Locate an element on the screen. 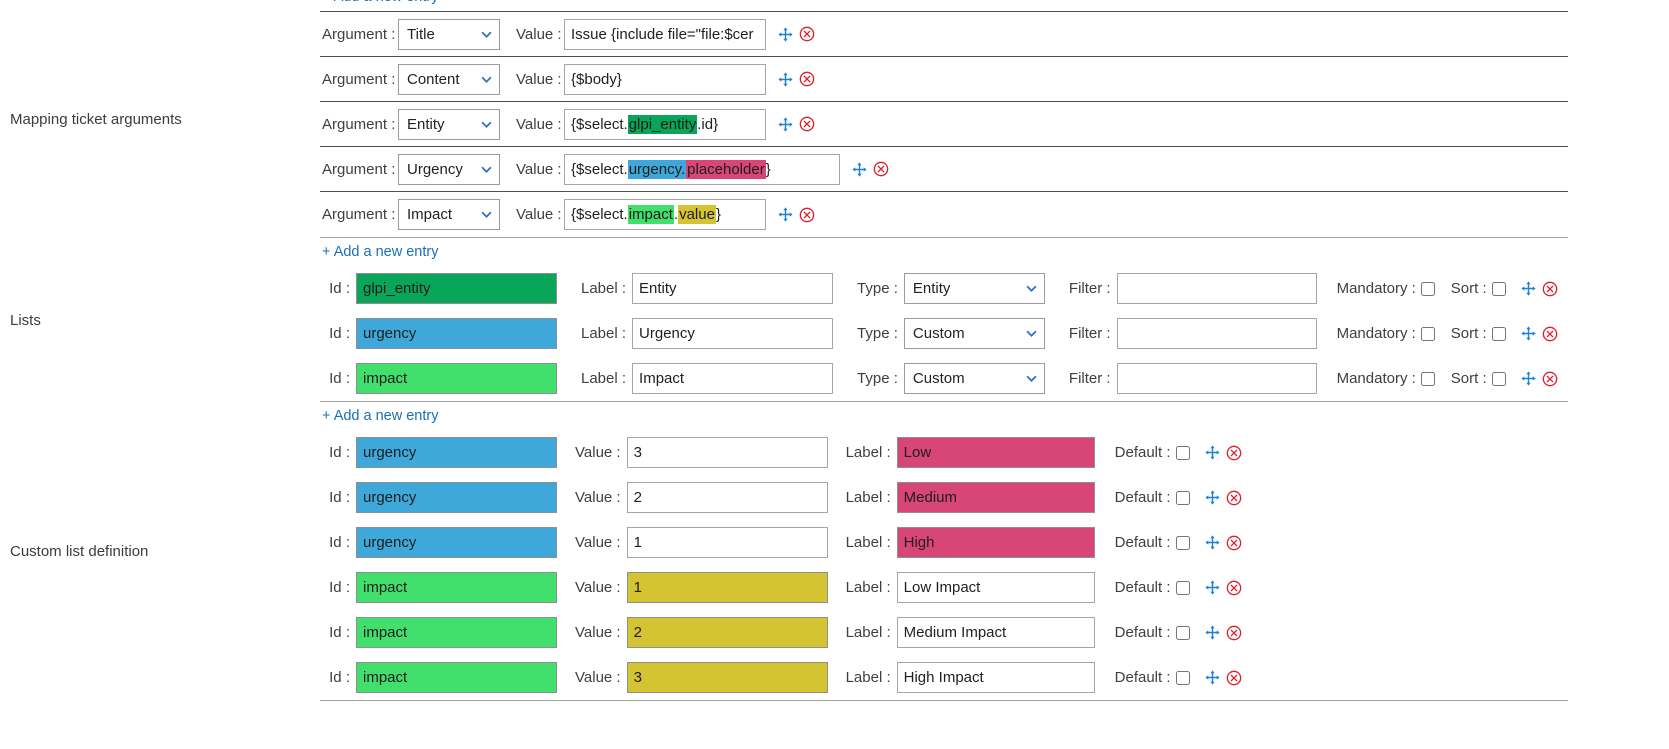  argument-select: Impact is located at coordinates (449, 214).